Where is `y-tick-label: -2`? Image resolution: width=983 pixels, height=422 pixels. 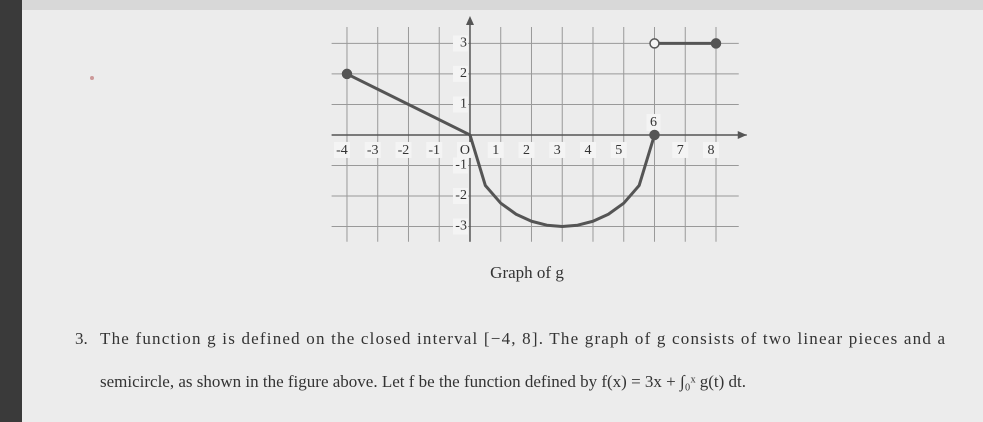 y-tick-label: -2 is located at coordinates (461, 195).